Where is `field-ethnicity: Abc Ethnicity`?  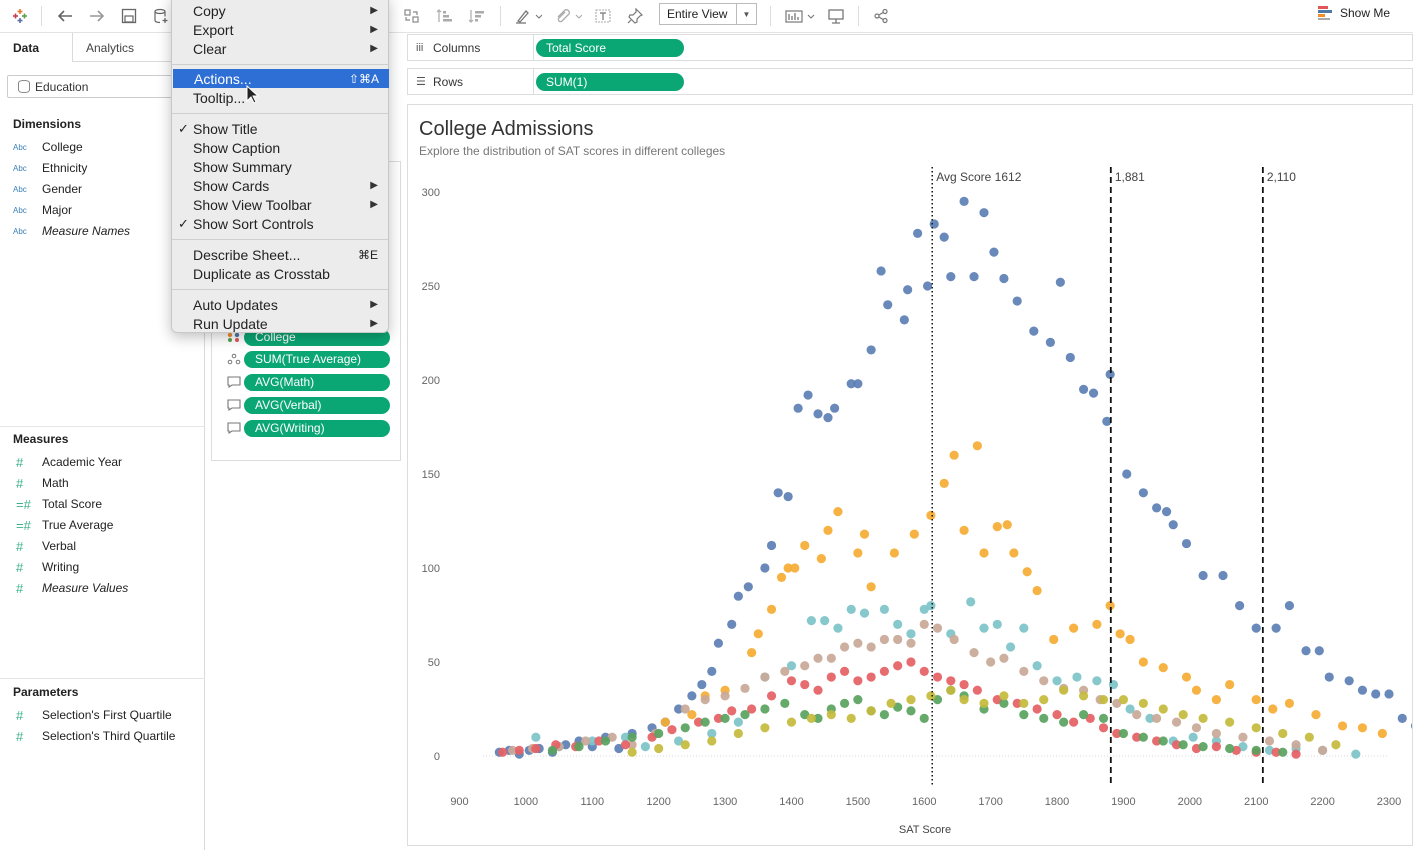 field-ethnicity: Abc Ethnicity is located at coordinates (50, 168).